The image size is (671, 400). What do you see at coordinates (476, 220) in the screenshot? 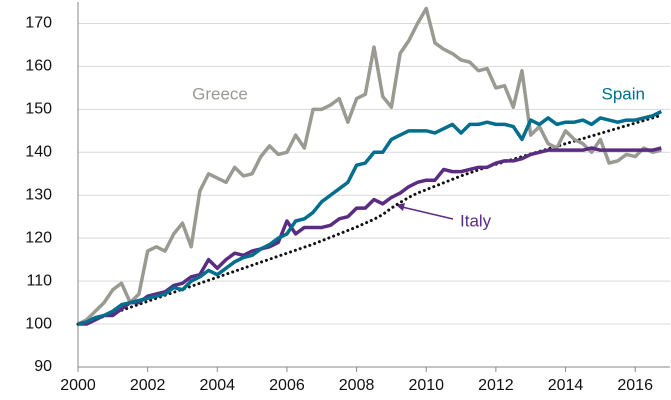
I see `series-label: Italy` at bounding box center [476, 220].